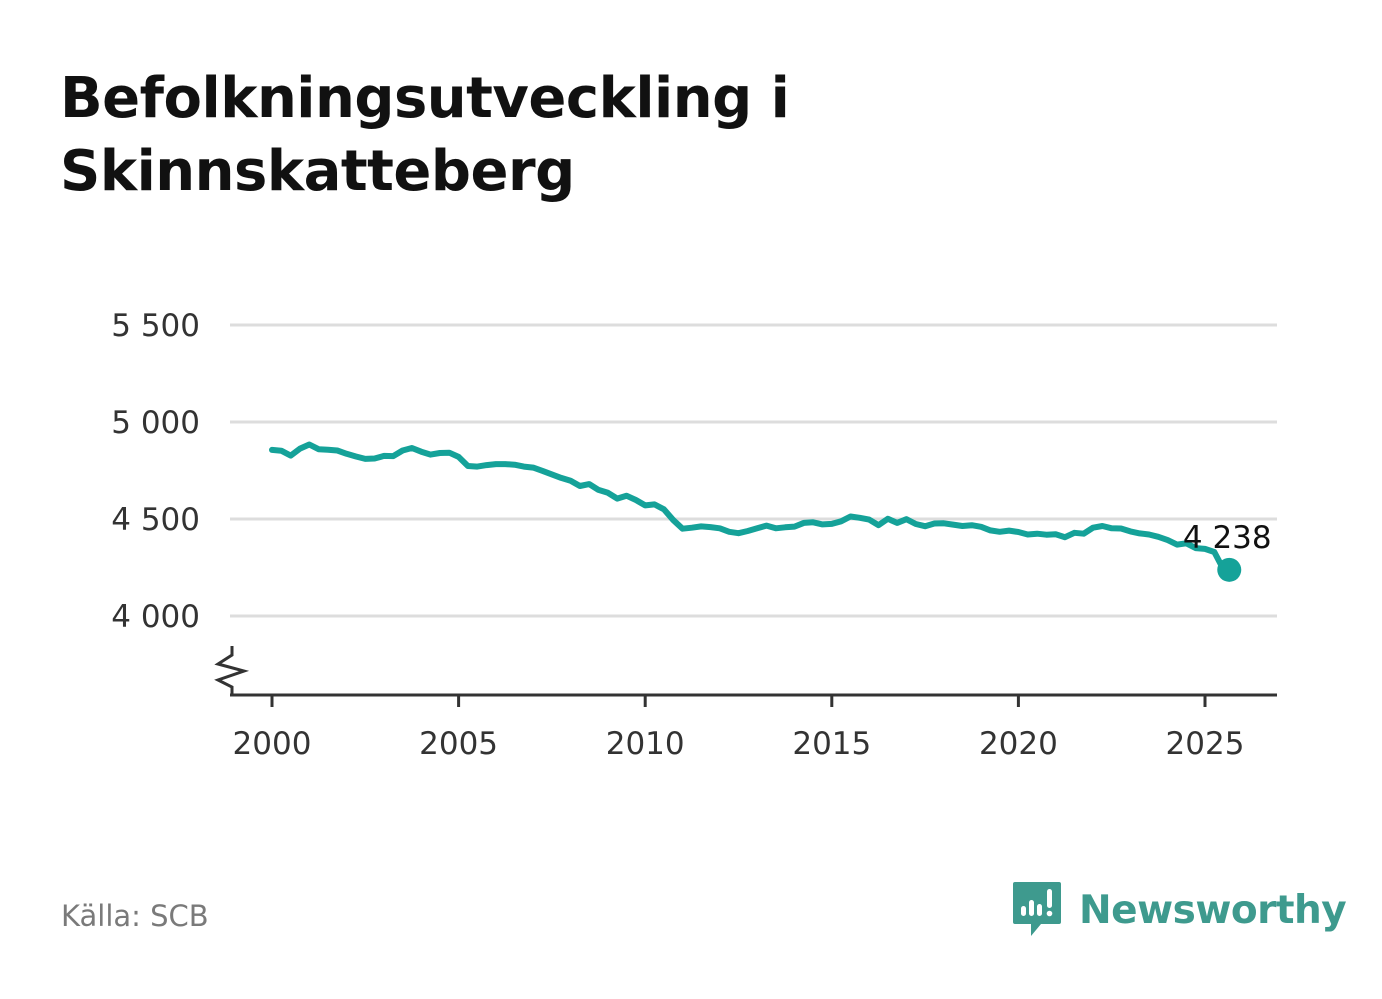  What do you see at coordinates (1227, 538) in the screenshot?
I see `last-value-label: 4 238` at bounding box center [1227, 538].